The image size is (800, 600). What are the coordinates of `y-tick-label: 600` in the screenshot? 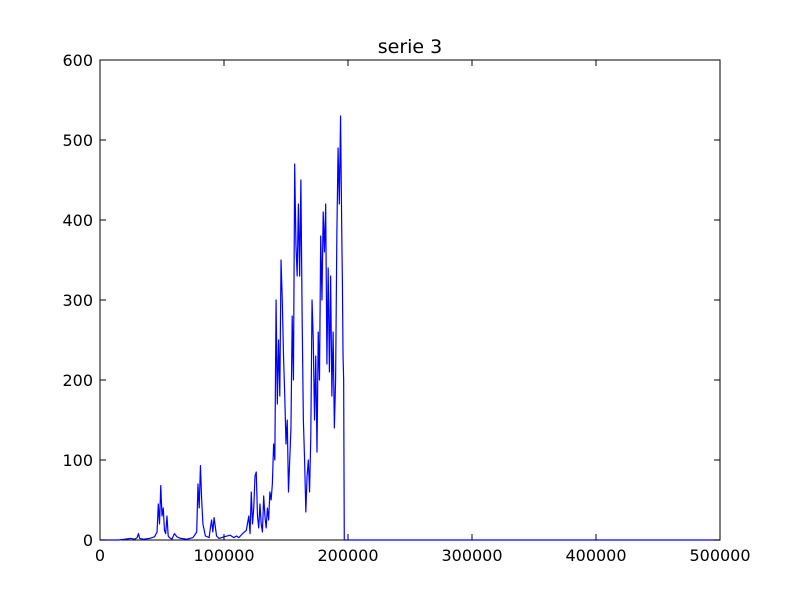 It's located at (77, 60).